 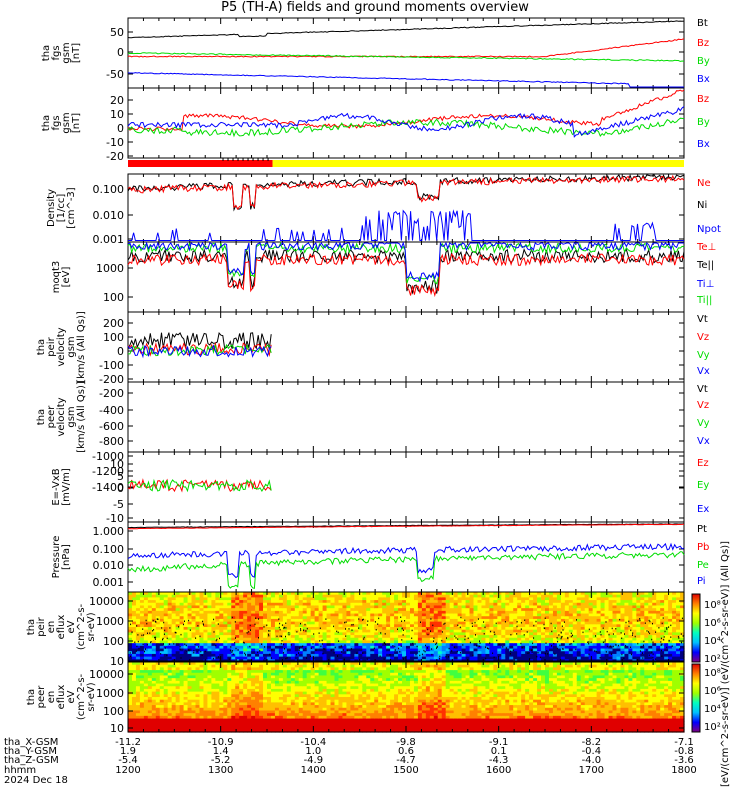 What do you see at coordinates (406, 48) in the screenshot?
I see `Bz-line` at bounding box center [406, 48].